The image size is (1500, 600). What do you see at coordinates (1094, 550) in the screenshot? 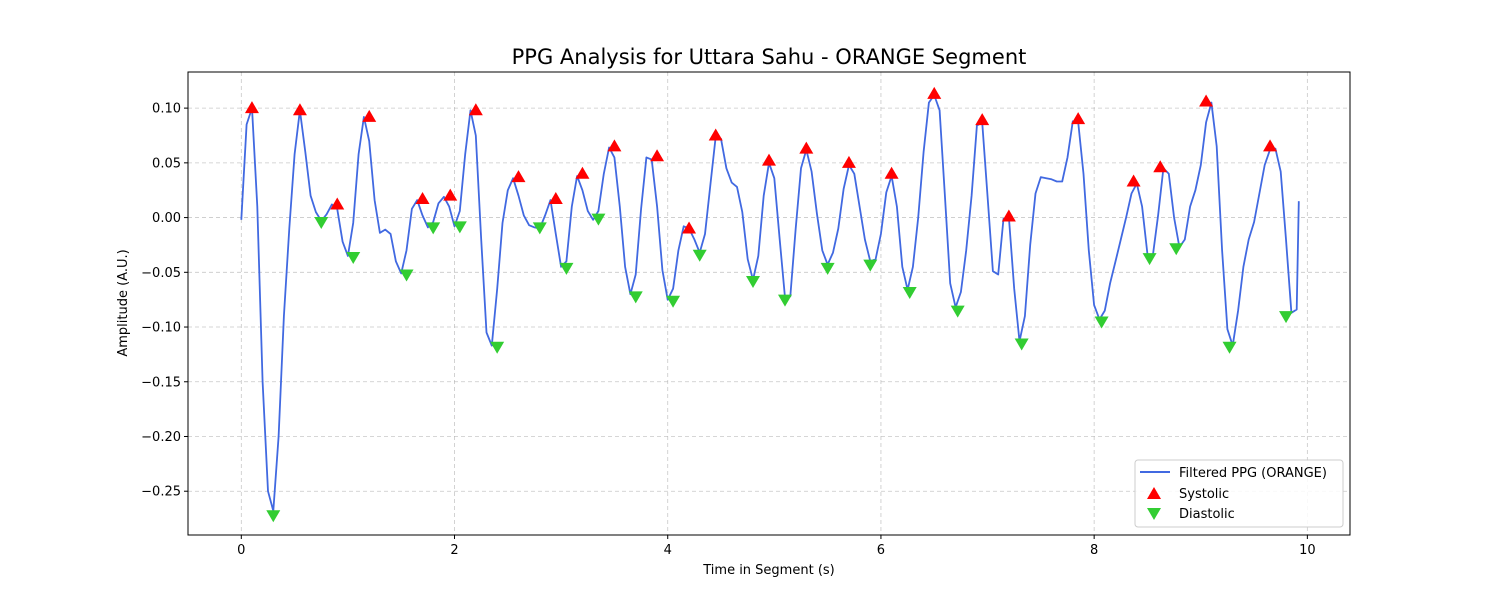
I see `x-tick-label: 8` at bounding box center [1094, 550].